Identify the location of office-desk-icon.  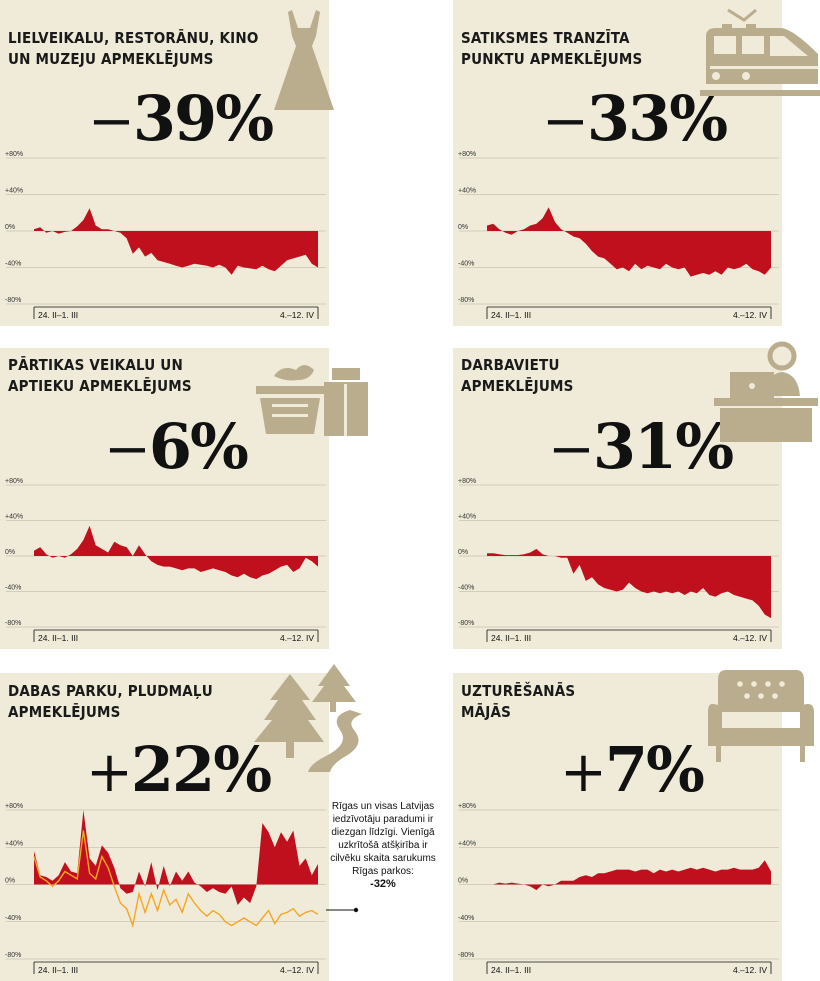
(766, 391).